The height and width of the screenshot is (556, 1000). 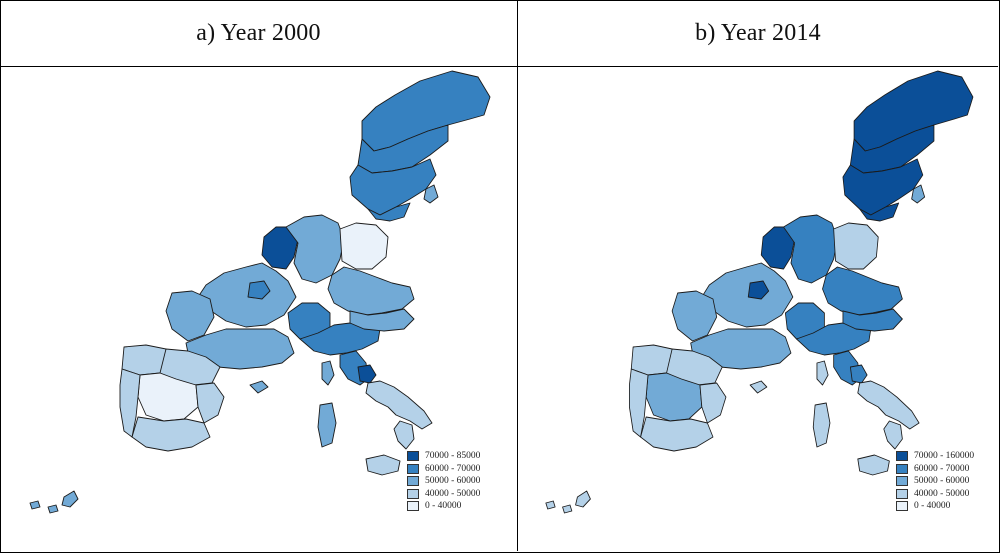 I want to click on panel-title-row: b) Year 2014, so click(x=758, y=33).